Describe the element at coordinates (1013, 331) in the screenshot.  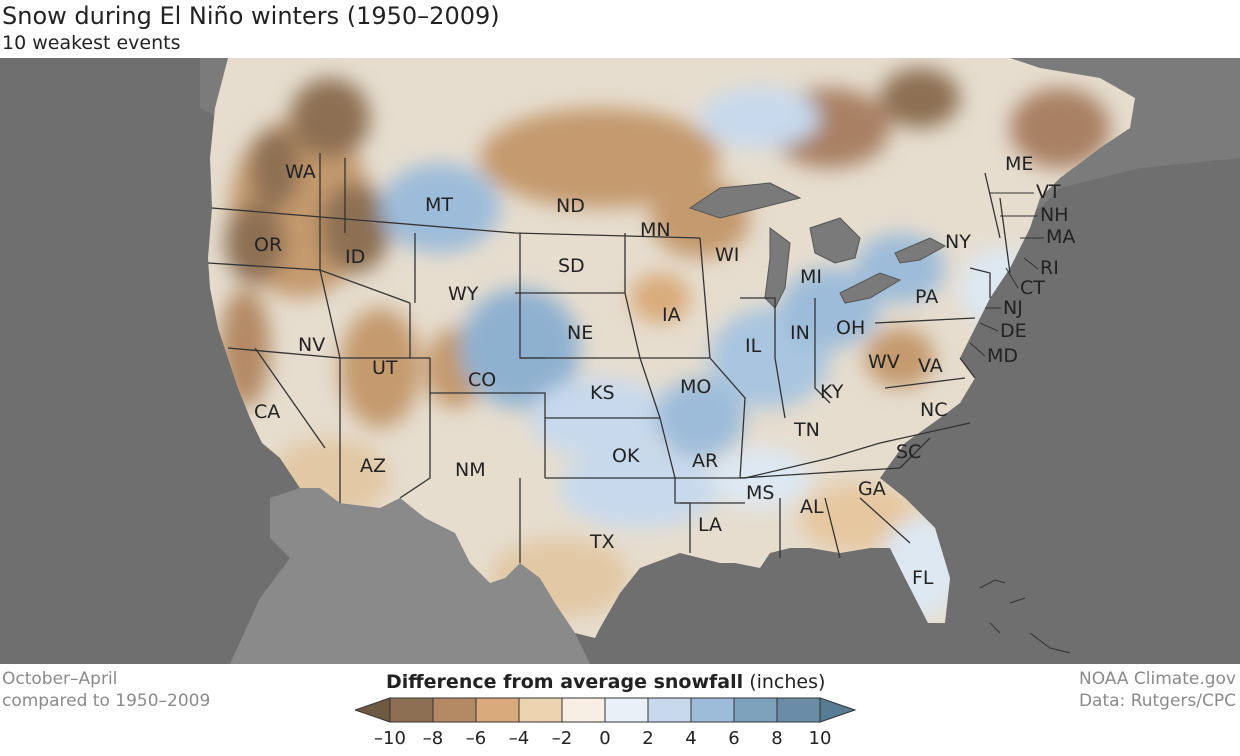
I see `state-label: DE` at that location.